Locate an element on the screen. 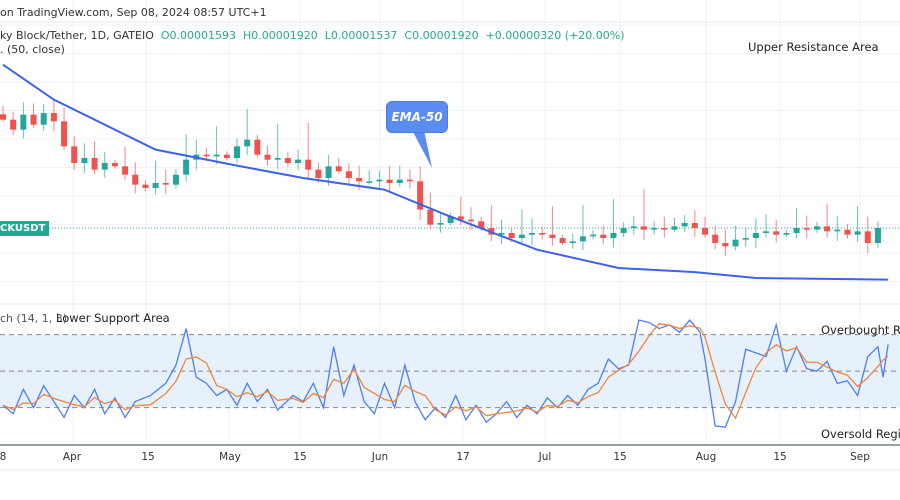 The image size is (900, 500). x-tick-label: Sep is located at coordinates (860, 457).